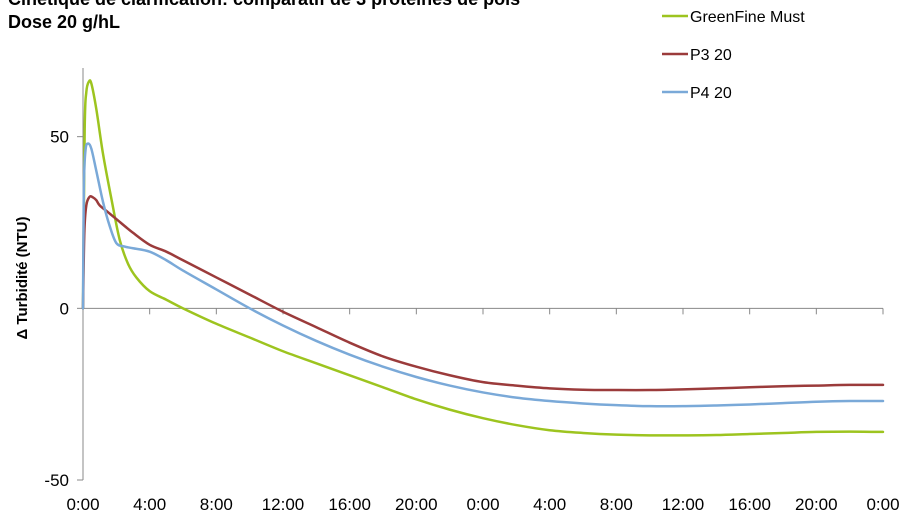 The height and width of the screenshot is (518, 905). What do you see at coordinates (747, 17) in the screenshot?
I see `legend-label-greenfine-must: GreenFine Must` at bounding box center [747, 17].